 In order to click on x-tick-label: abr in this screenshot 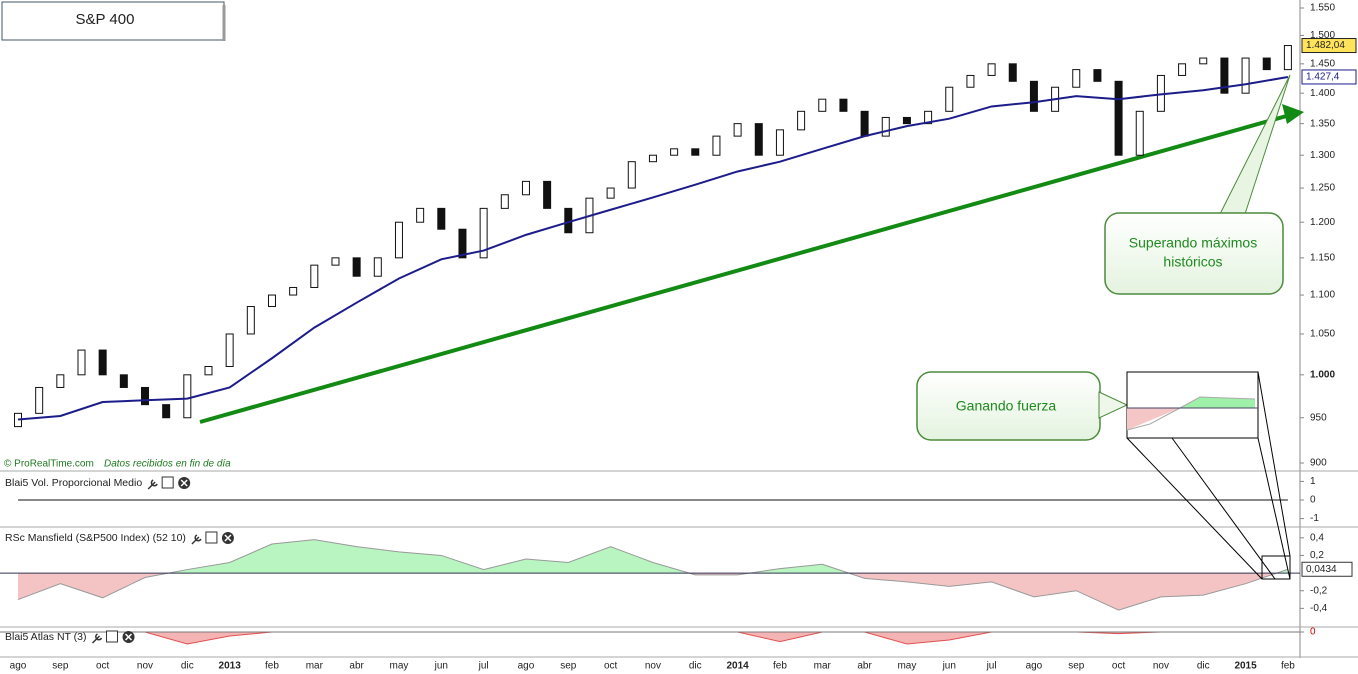, I will do `click(356, 666)`.